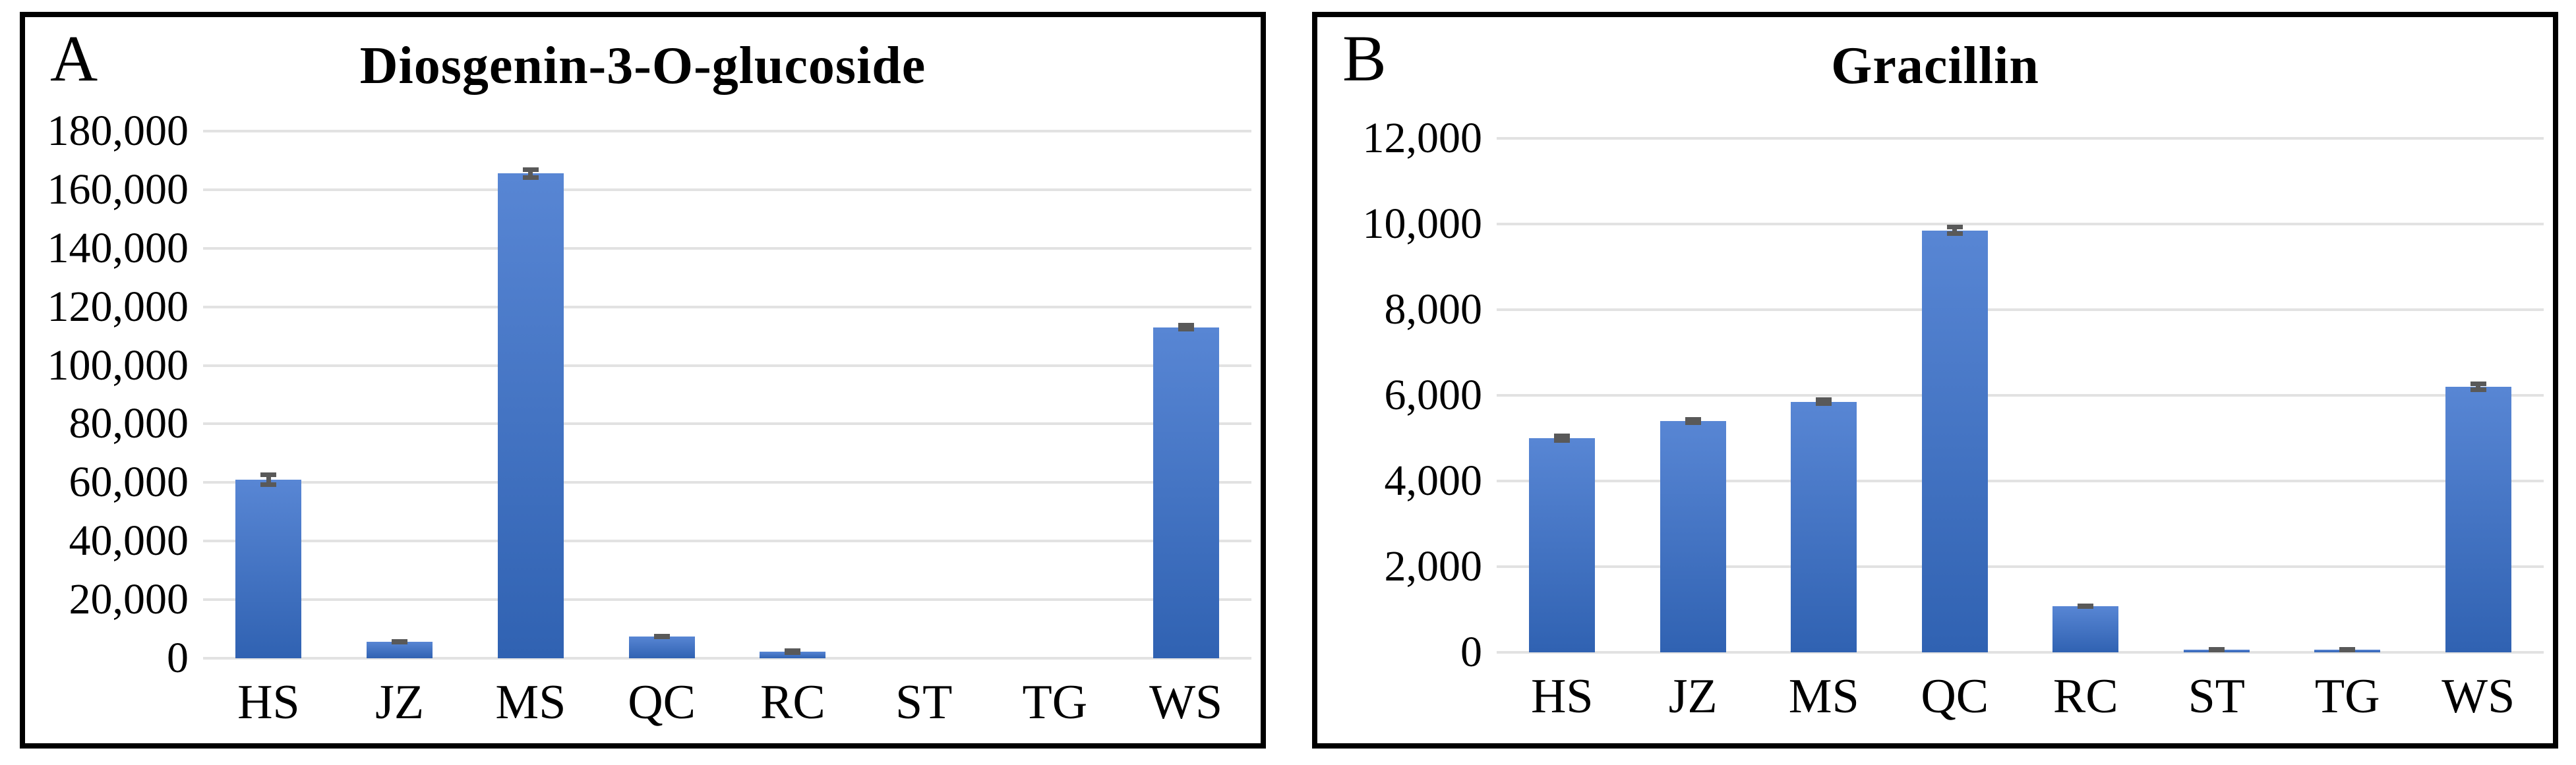  Describe the element at coordinates (74, 58) in the screenshot. I see `panel-a-letter: A` at that location.